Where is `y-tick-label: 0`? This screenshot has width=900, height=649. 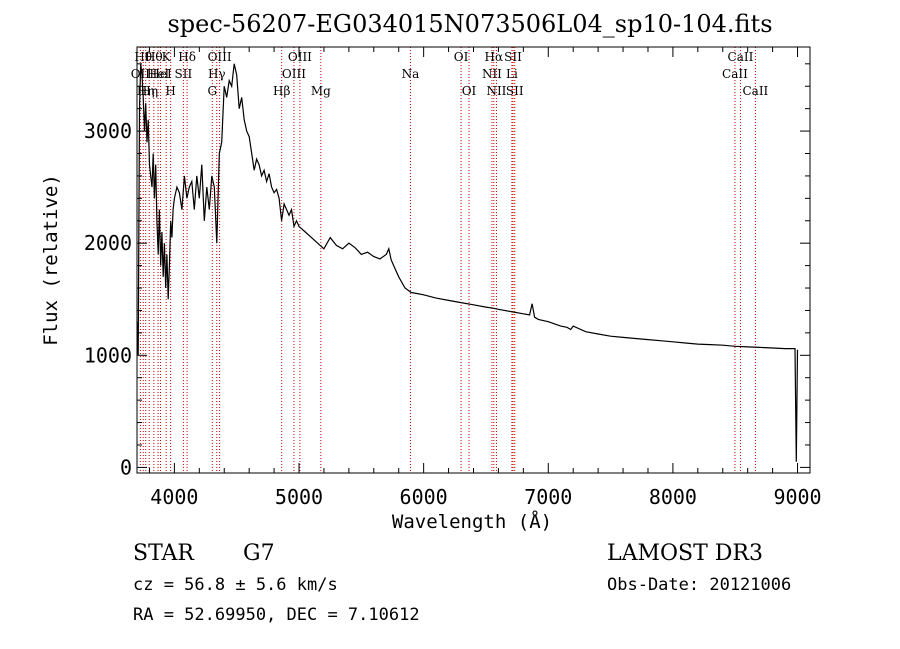 y-tick-label: 0 is located at coordinates (126, 467).